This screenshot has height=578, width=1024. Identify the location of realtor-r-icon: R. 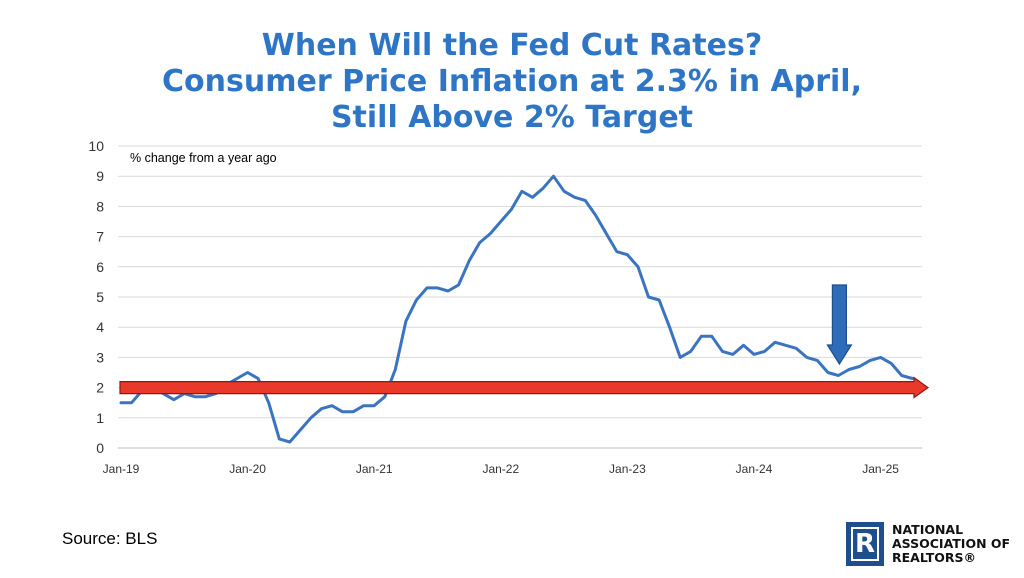
(865, 544).